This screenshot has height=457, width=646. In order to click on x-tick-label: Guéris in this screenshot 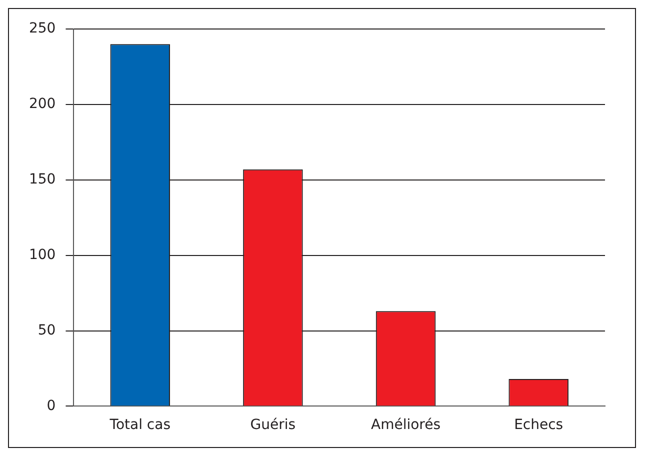, I will do `click(273, 425)`.